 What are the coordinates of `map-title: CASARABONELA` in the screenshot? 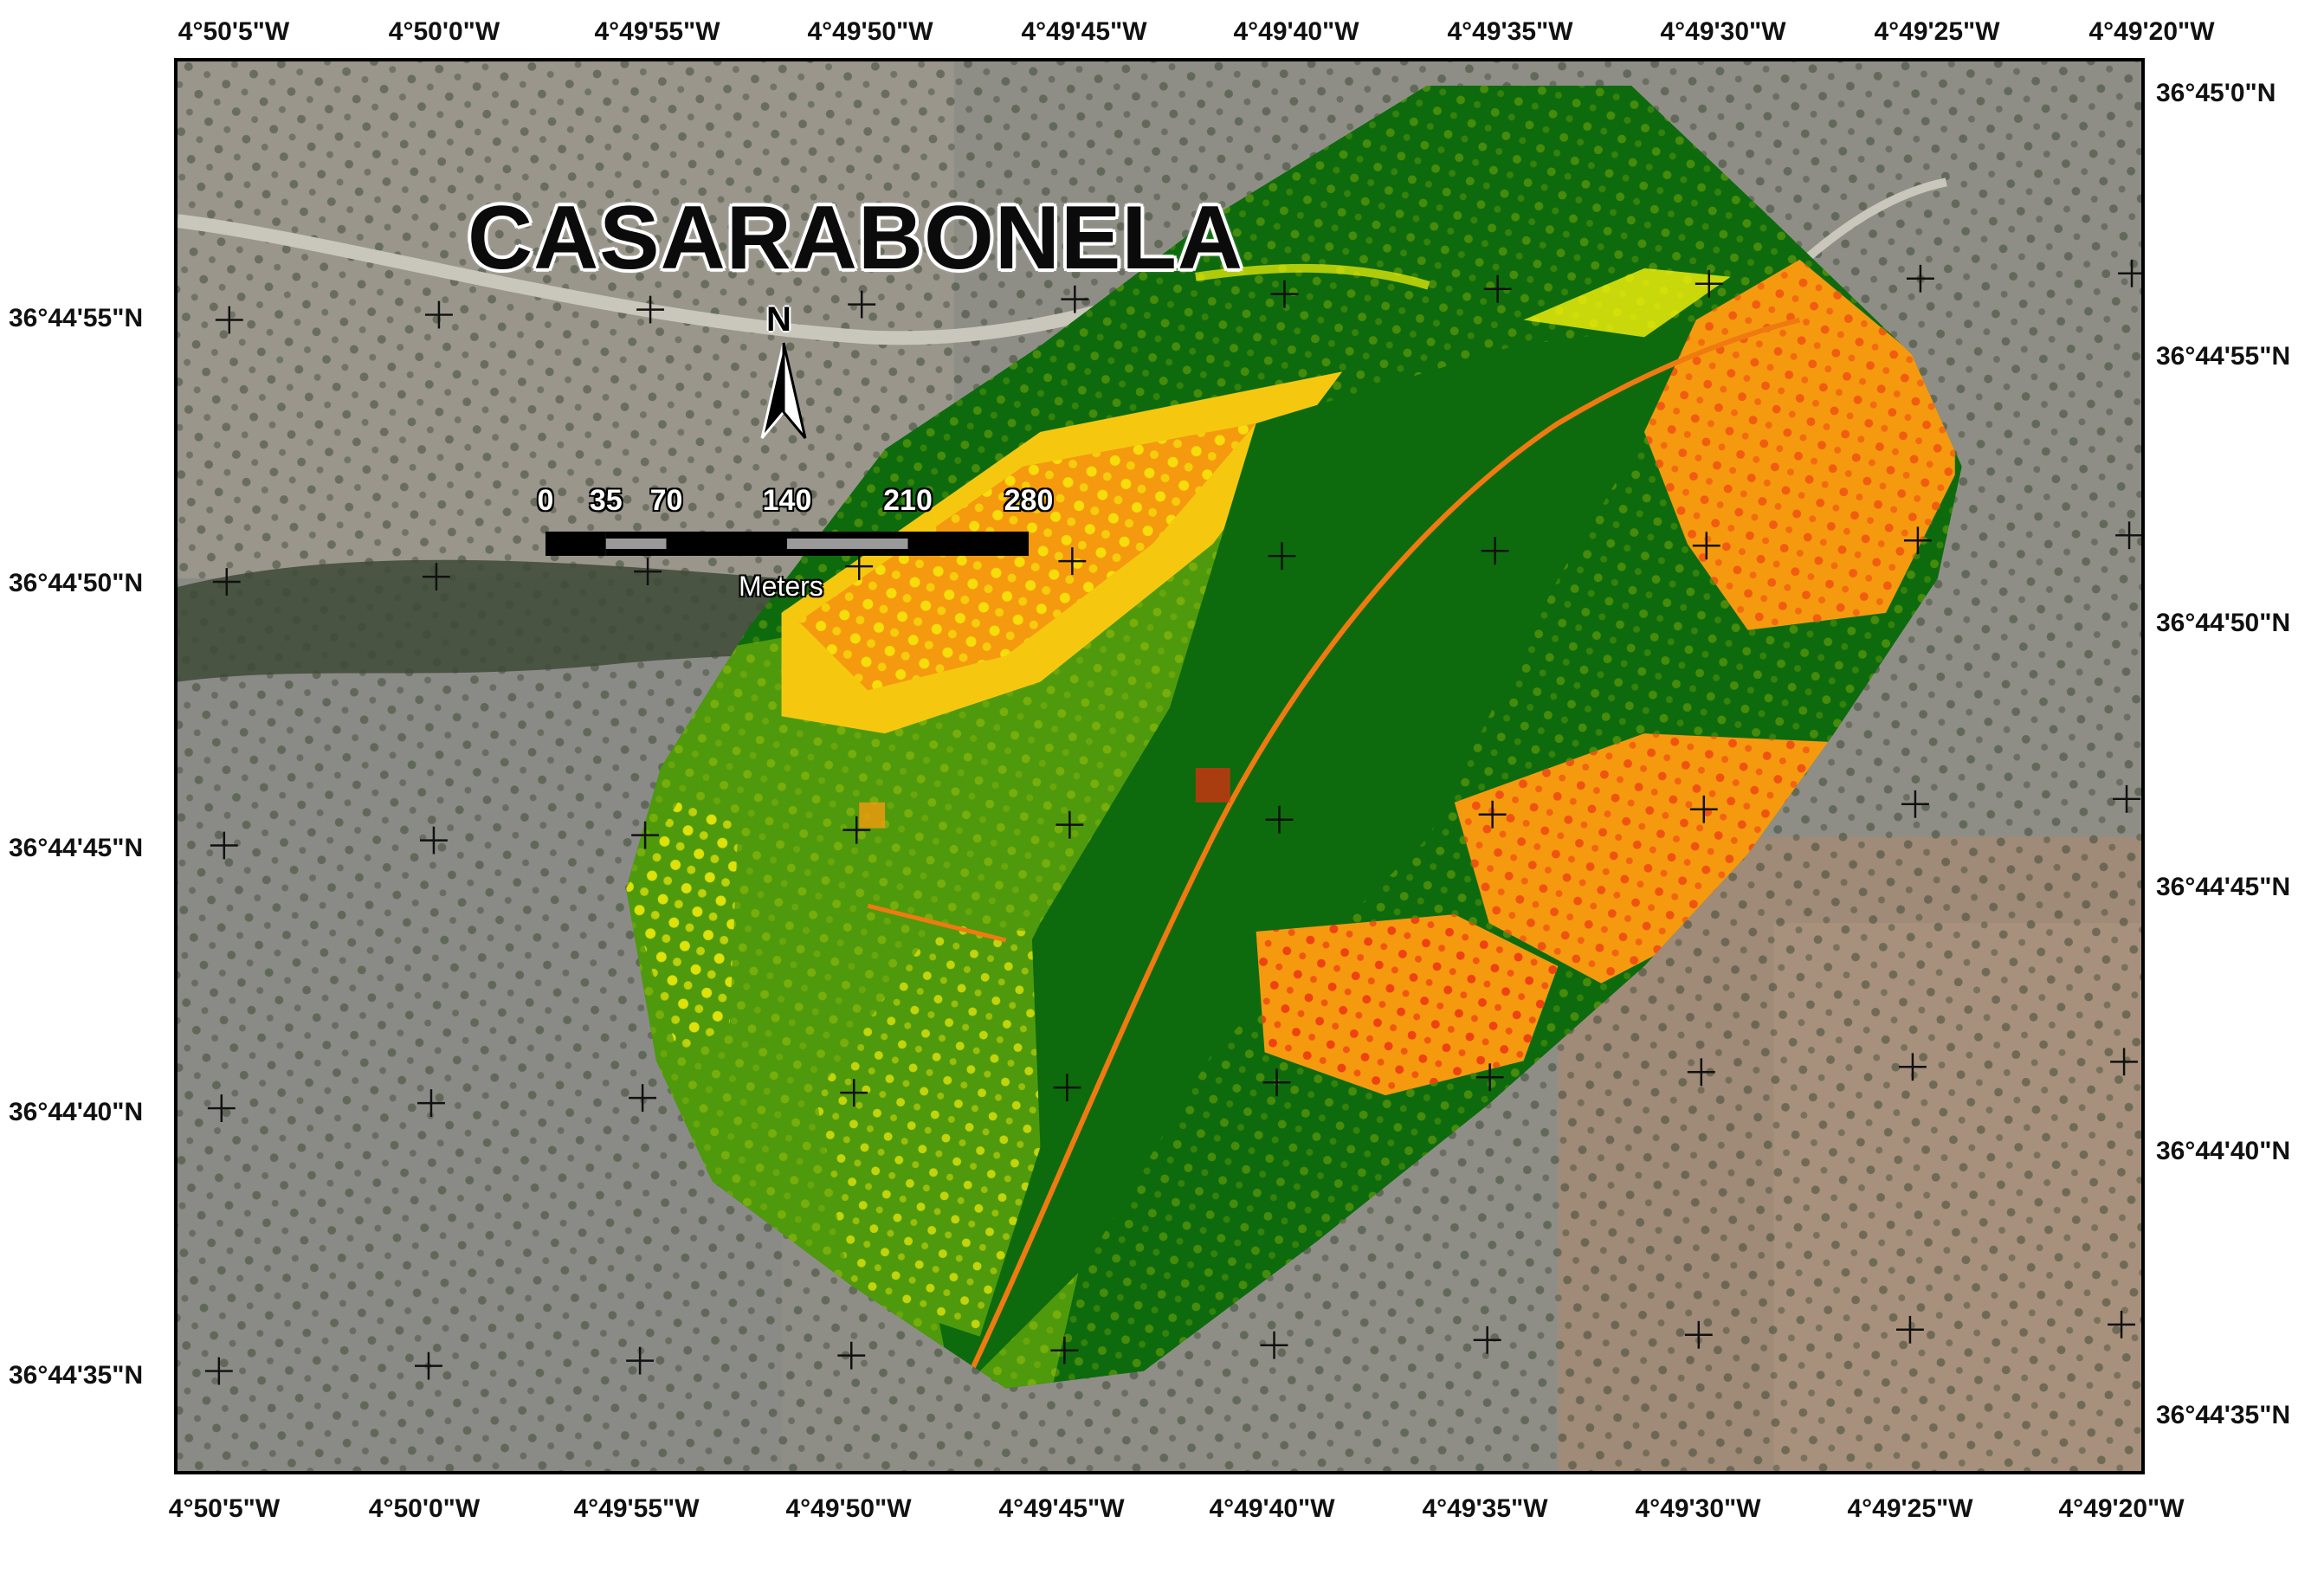 It's located at (856, 238).